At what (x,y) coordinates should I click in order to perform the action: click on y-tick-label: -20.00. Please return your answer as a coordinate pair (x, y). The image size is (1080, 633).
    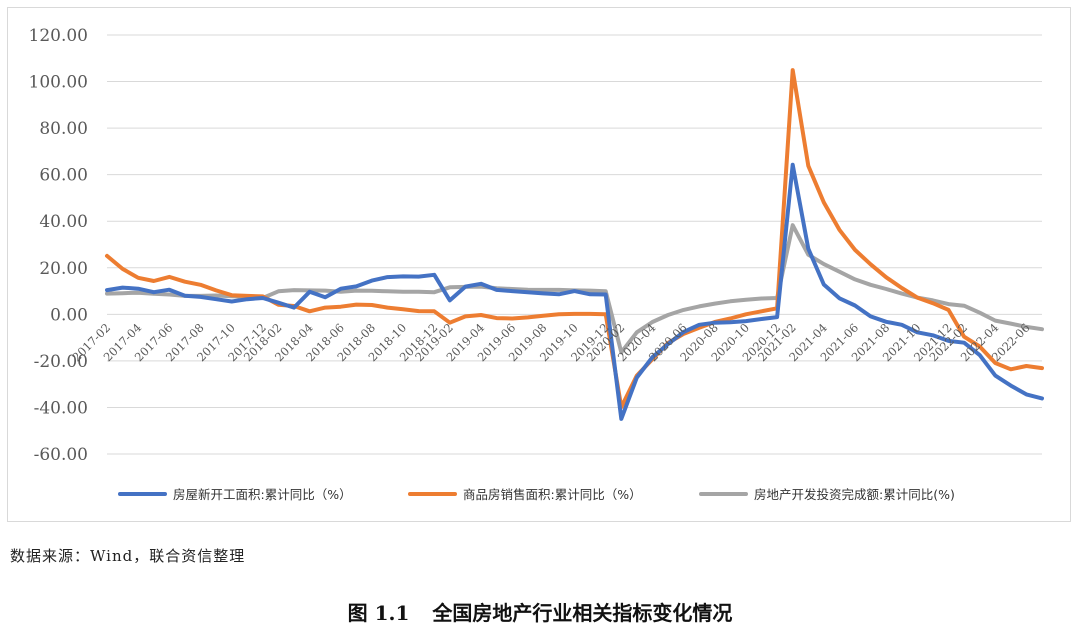
    Looking at the image, I should click on (61, 362).